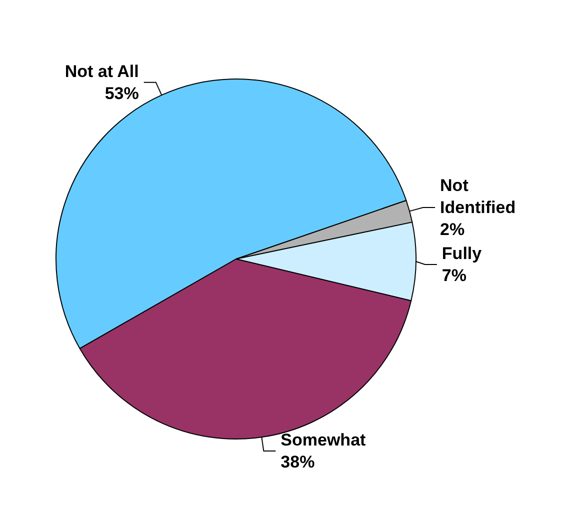 The image size is (572, 505). What do you see at coordinates (452, 229) in the screenshot?
I see `data-label: 2%` at bounding box center [452, 229].